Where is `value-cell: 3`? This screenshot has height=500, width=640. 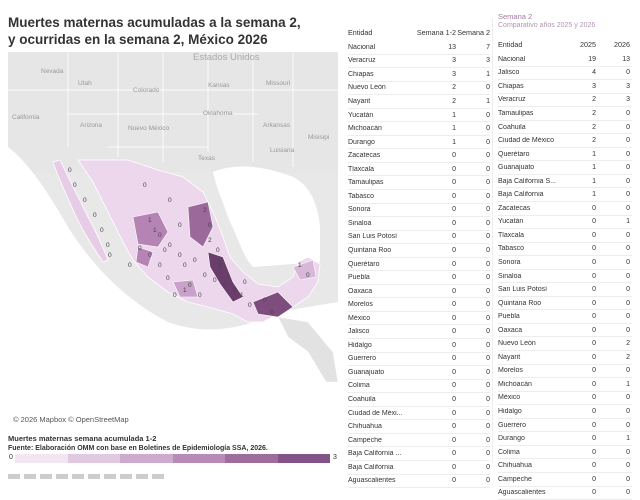
value-cell: 3 is located at coordinates (613, 99).